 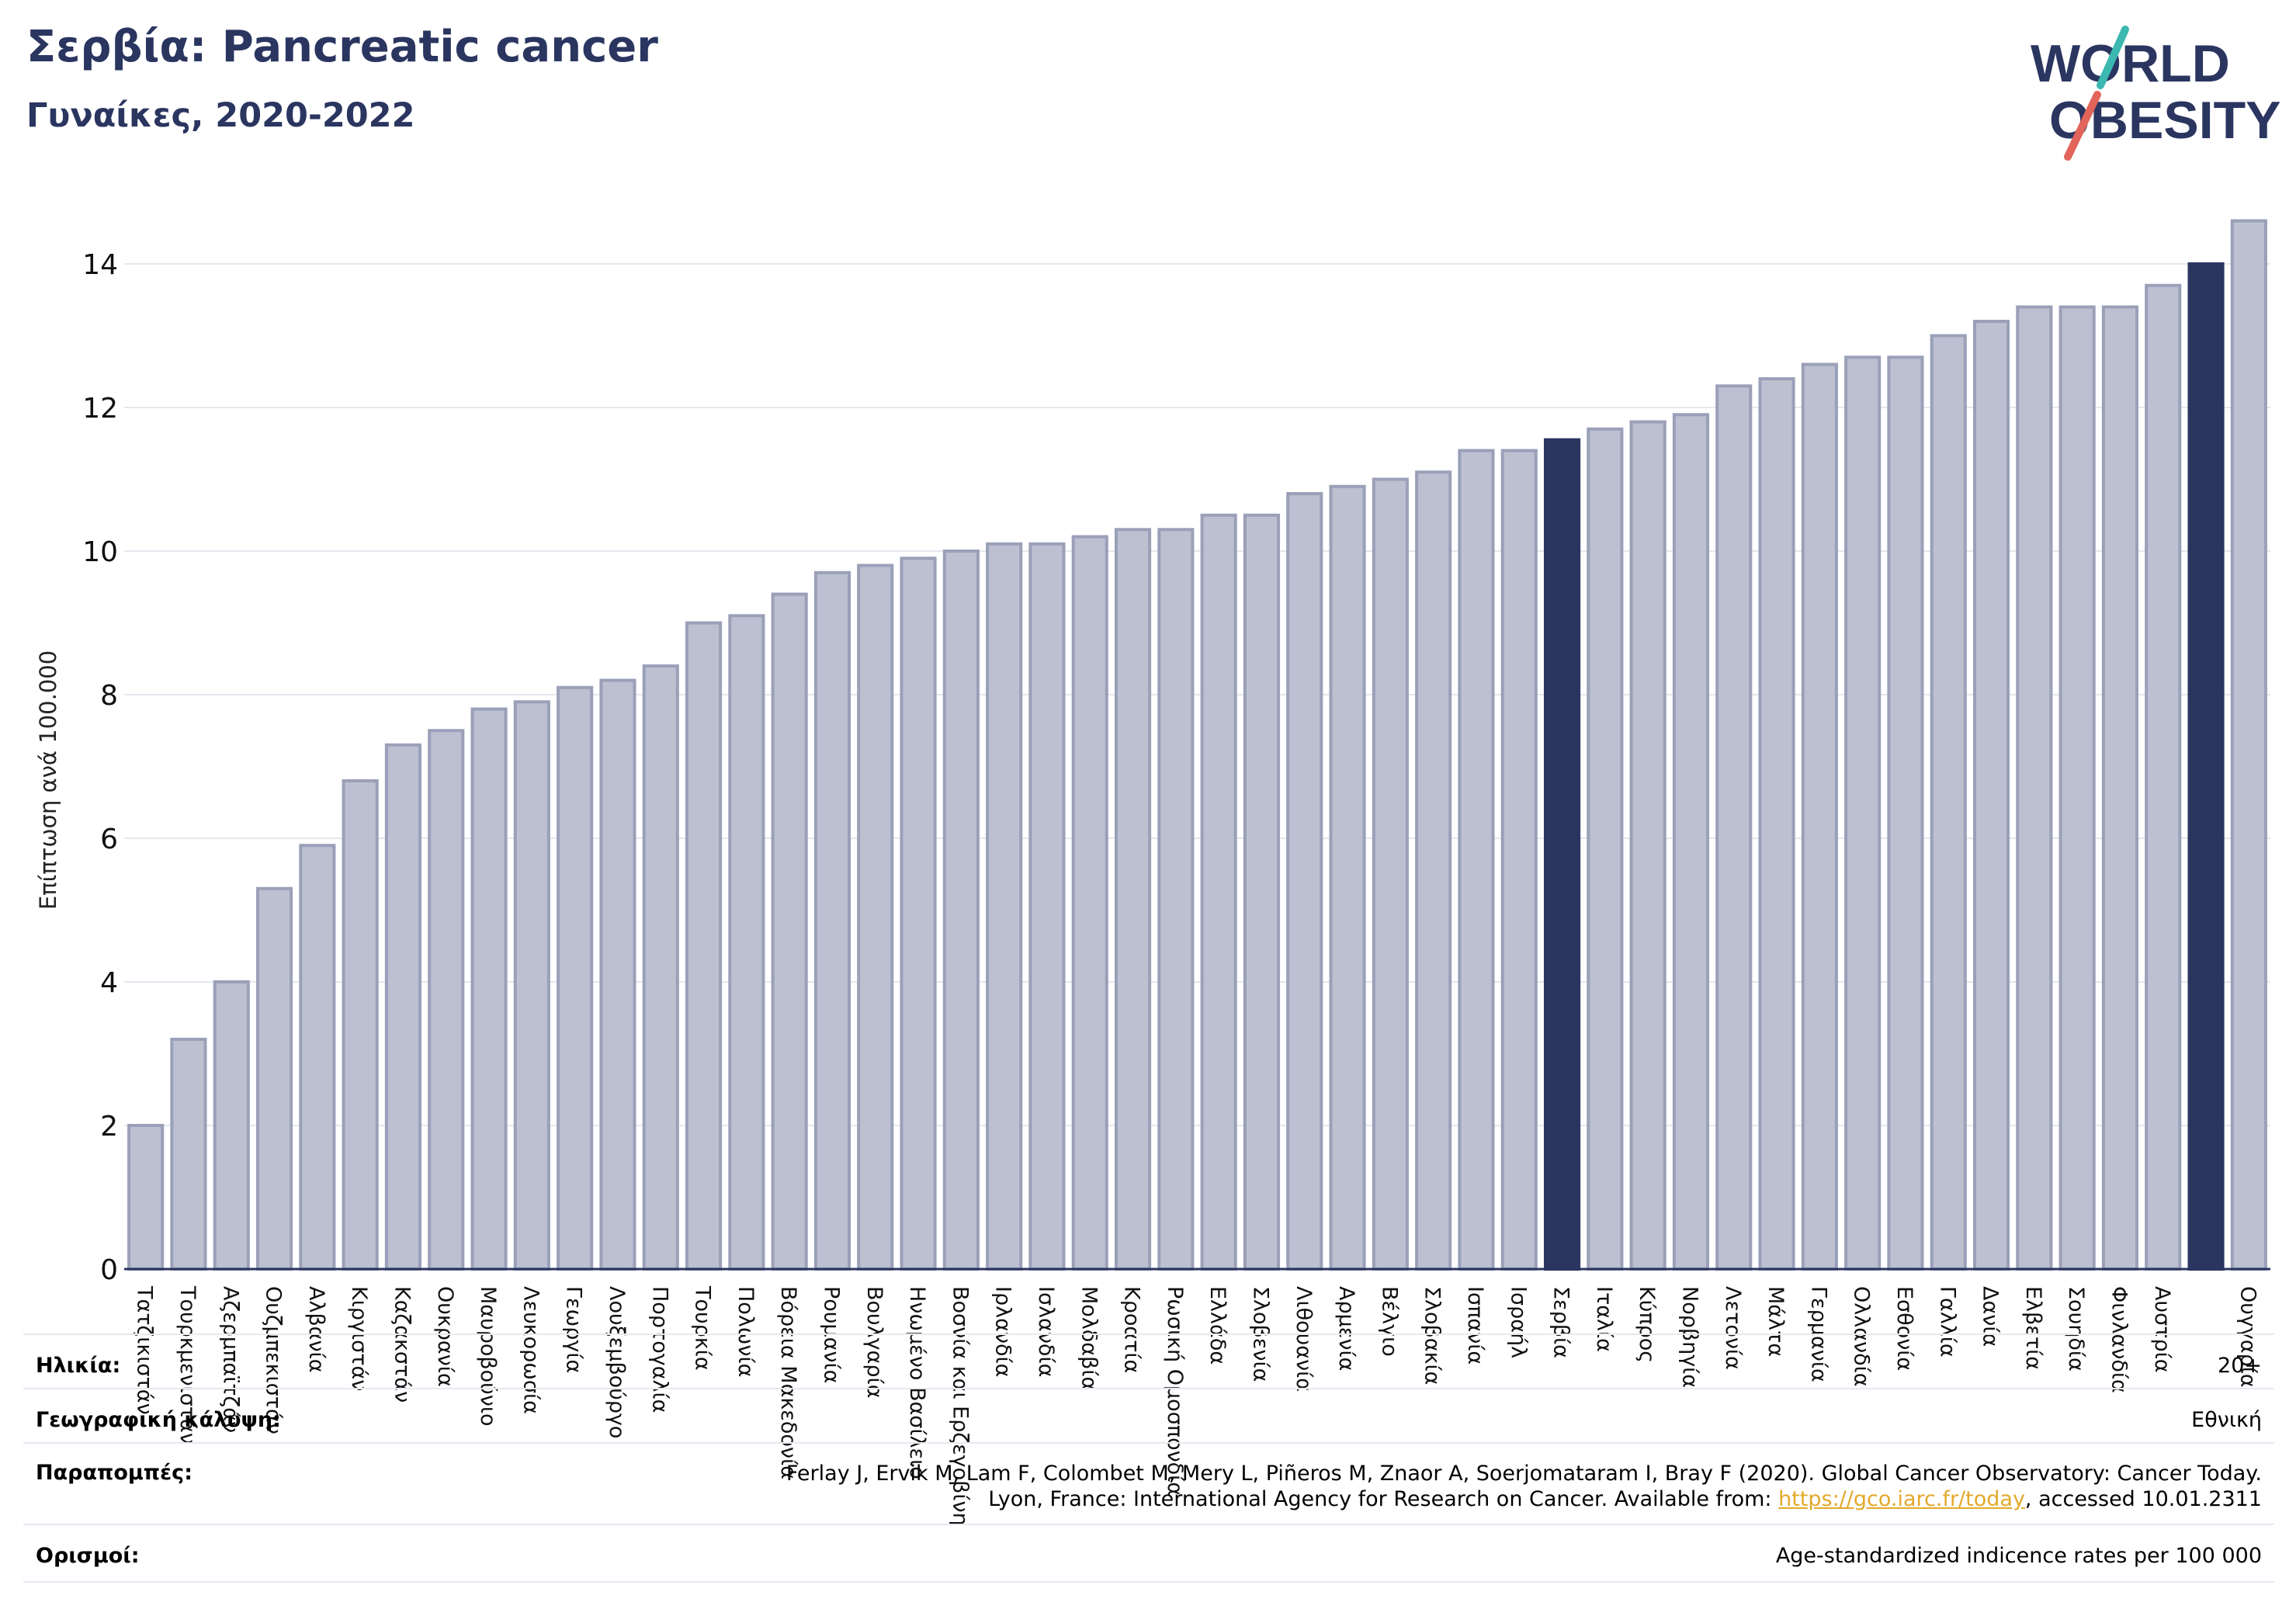 I want to click on y-tick-label: 14, so click(x=100, y=265).